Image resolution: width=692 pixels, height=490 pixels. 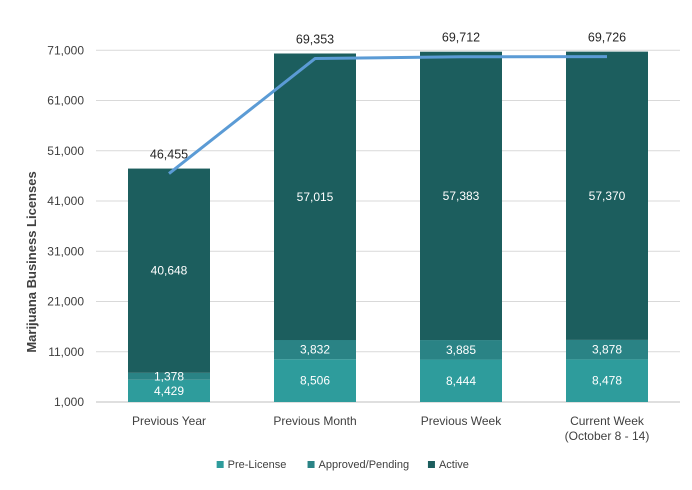 I want to click on segment-value-label: 3,885, so click(x=461, y=350).